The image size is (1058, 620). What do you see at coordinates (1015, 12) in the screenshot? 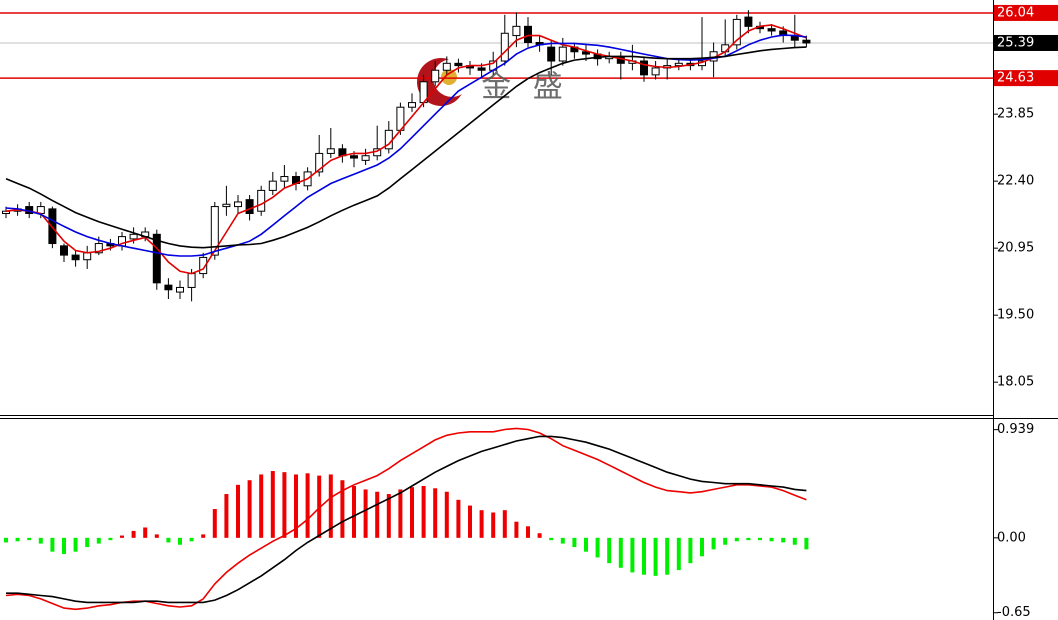
I see `level-label: 26.04` at bounding box center [1015, 12].